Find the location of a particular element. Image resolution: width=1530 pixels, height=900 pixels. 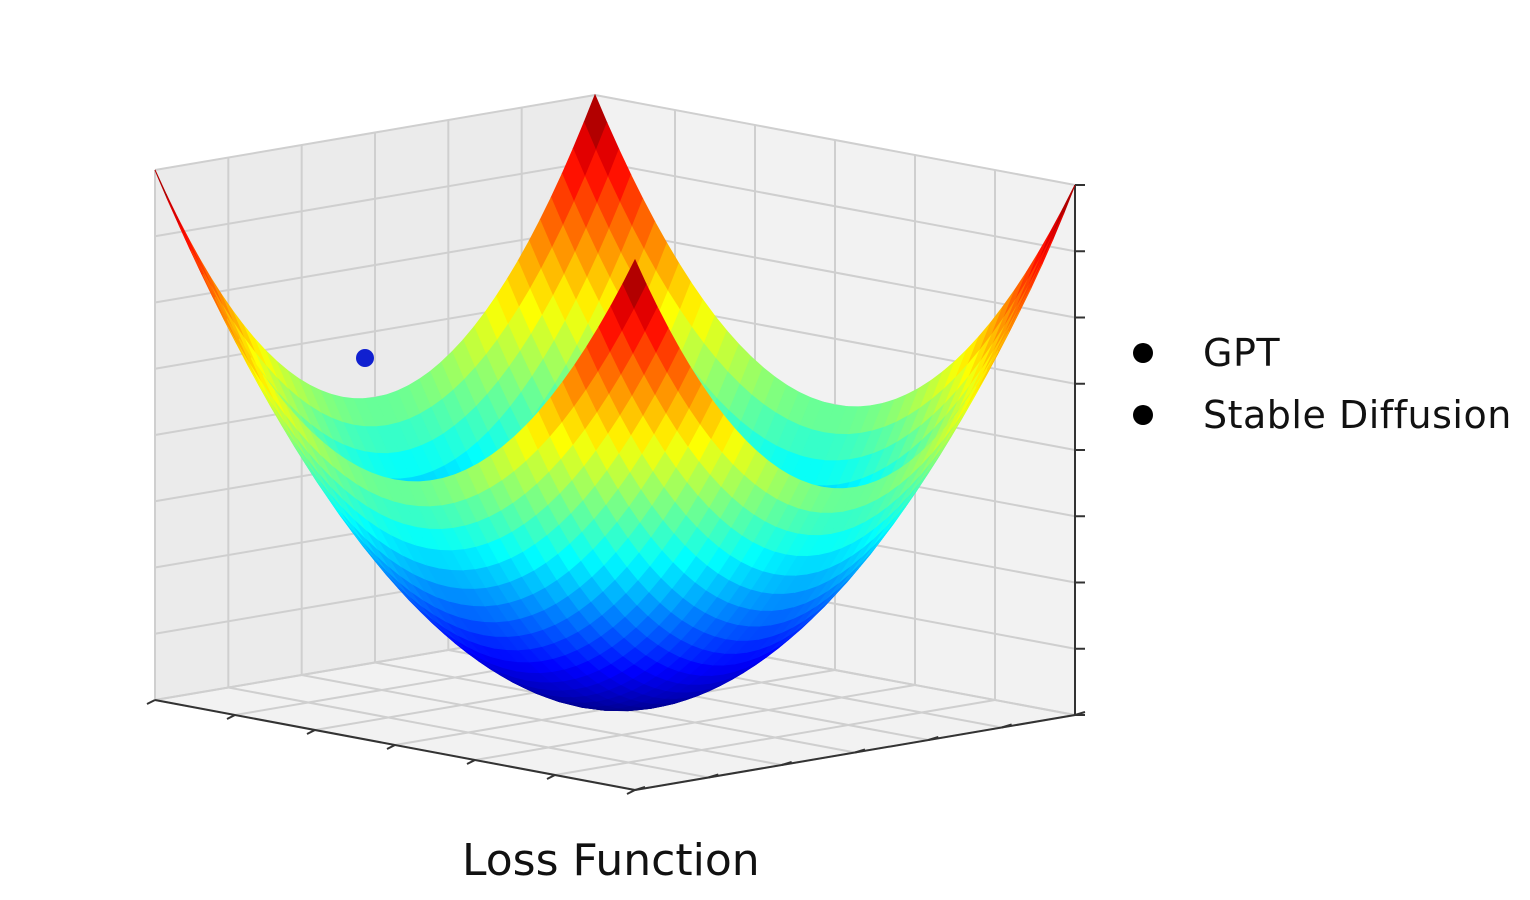

legend-item-stable-diffusion: Stable Diffusion is located at coordinates (1318, 415).